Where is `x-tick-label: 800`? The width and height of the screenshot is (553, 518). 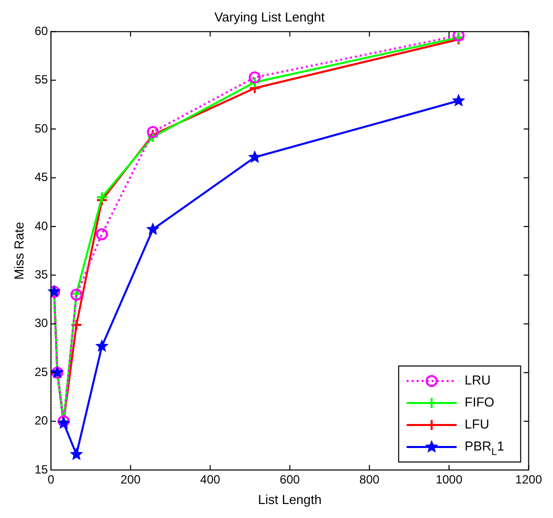
x-tick-label: 800 is located at coordinates (369, 479).